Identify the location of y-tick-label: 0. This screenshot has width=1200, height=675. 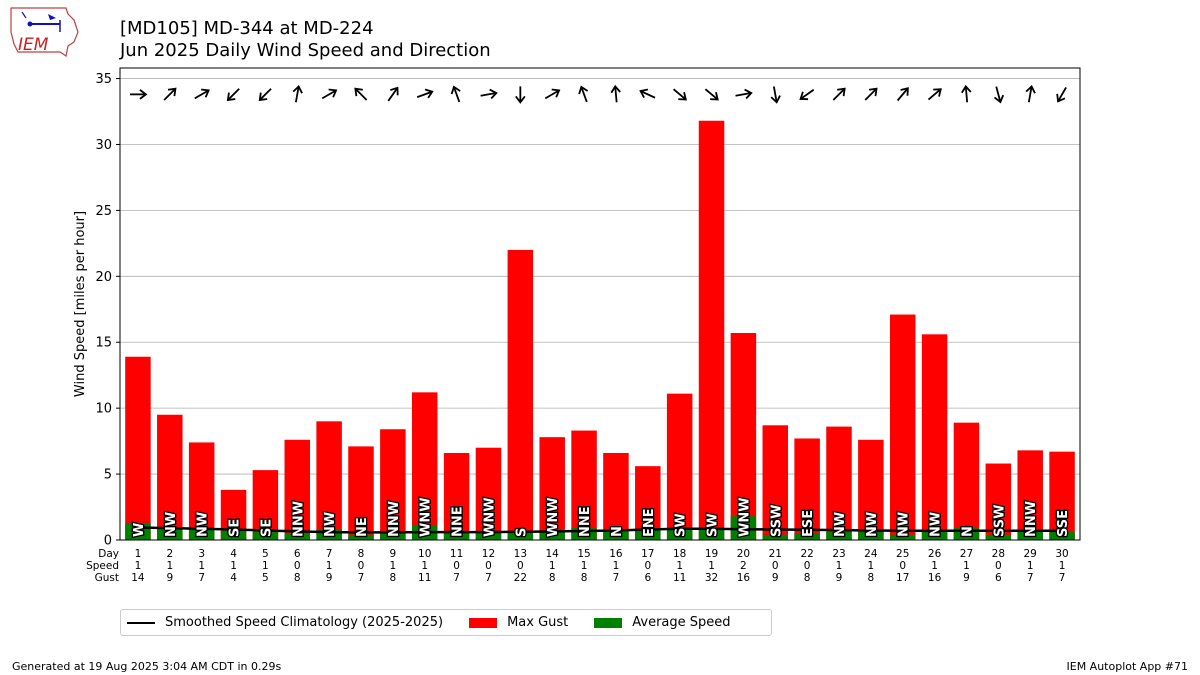
(108, 541).